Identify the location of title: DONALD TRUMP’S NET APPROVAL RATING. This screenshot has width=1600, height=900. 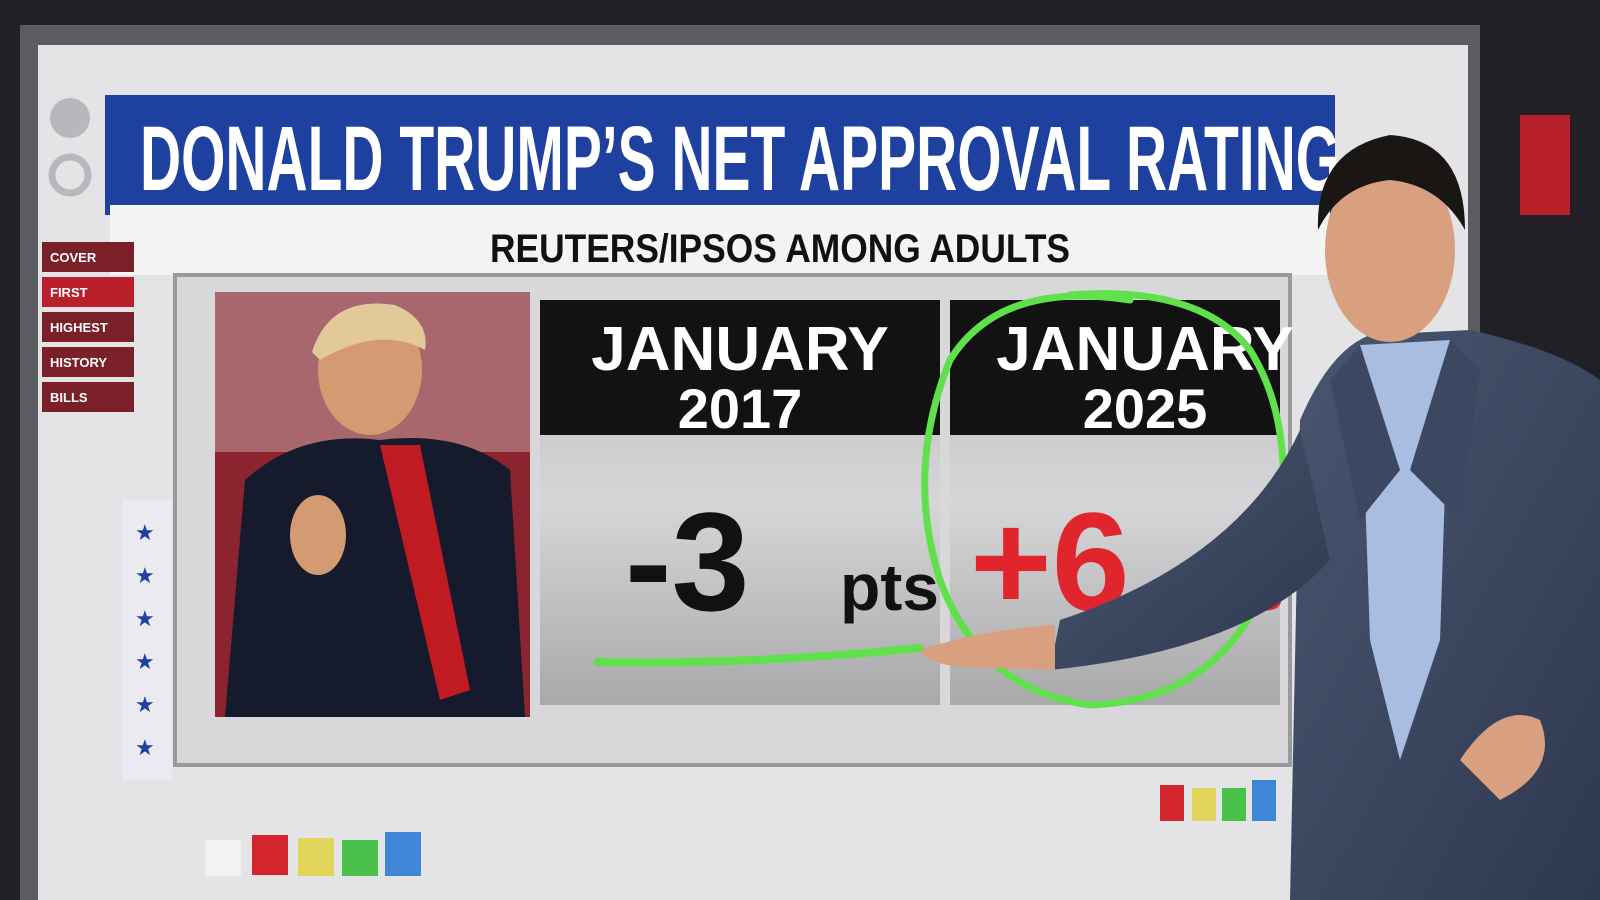
(740, 159).